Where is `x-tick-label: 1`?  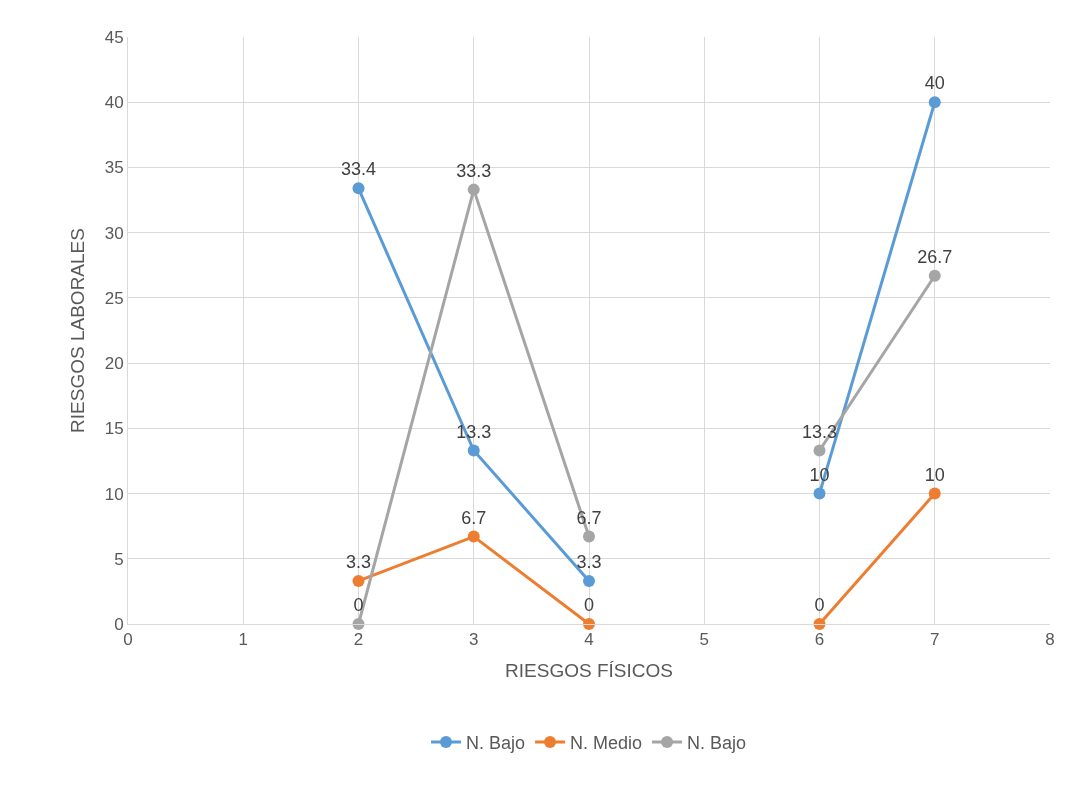 x-tick-label: 1 is located at coordinates (243, 640).